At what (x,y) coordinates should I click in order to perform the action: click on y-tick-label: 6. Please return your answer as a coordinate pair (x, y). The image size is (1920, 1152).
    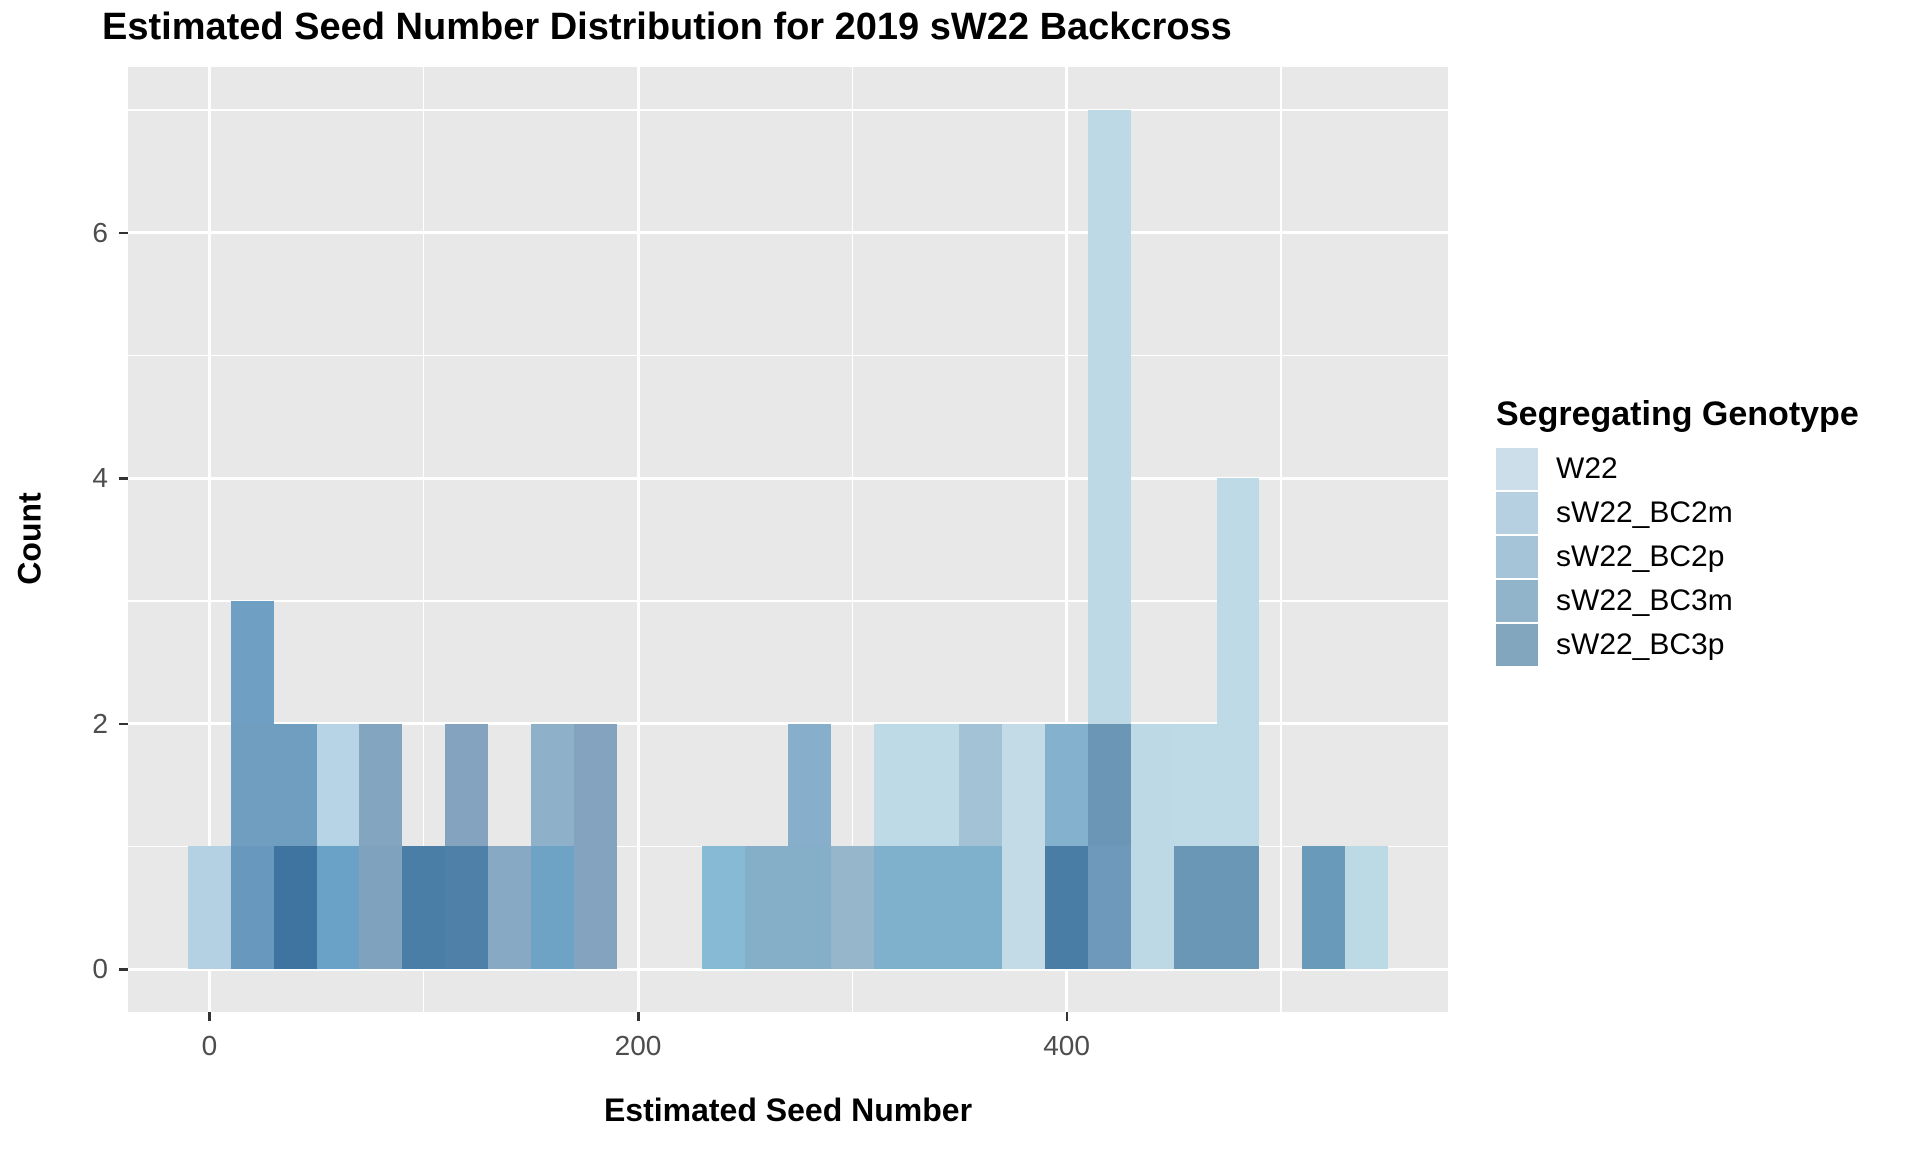
    Looking at the image, I should click on (100, 232).